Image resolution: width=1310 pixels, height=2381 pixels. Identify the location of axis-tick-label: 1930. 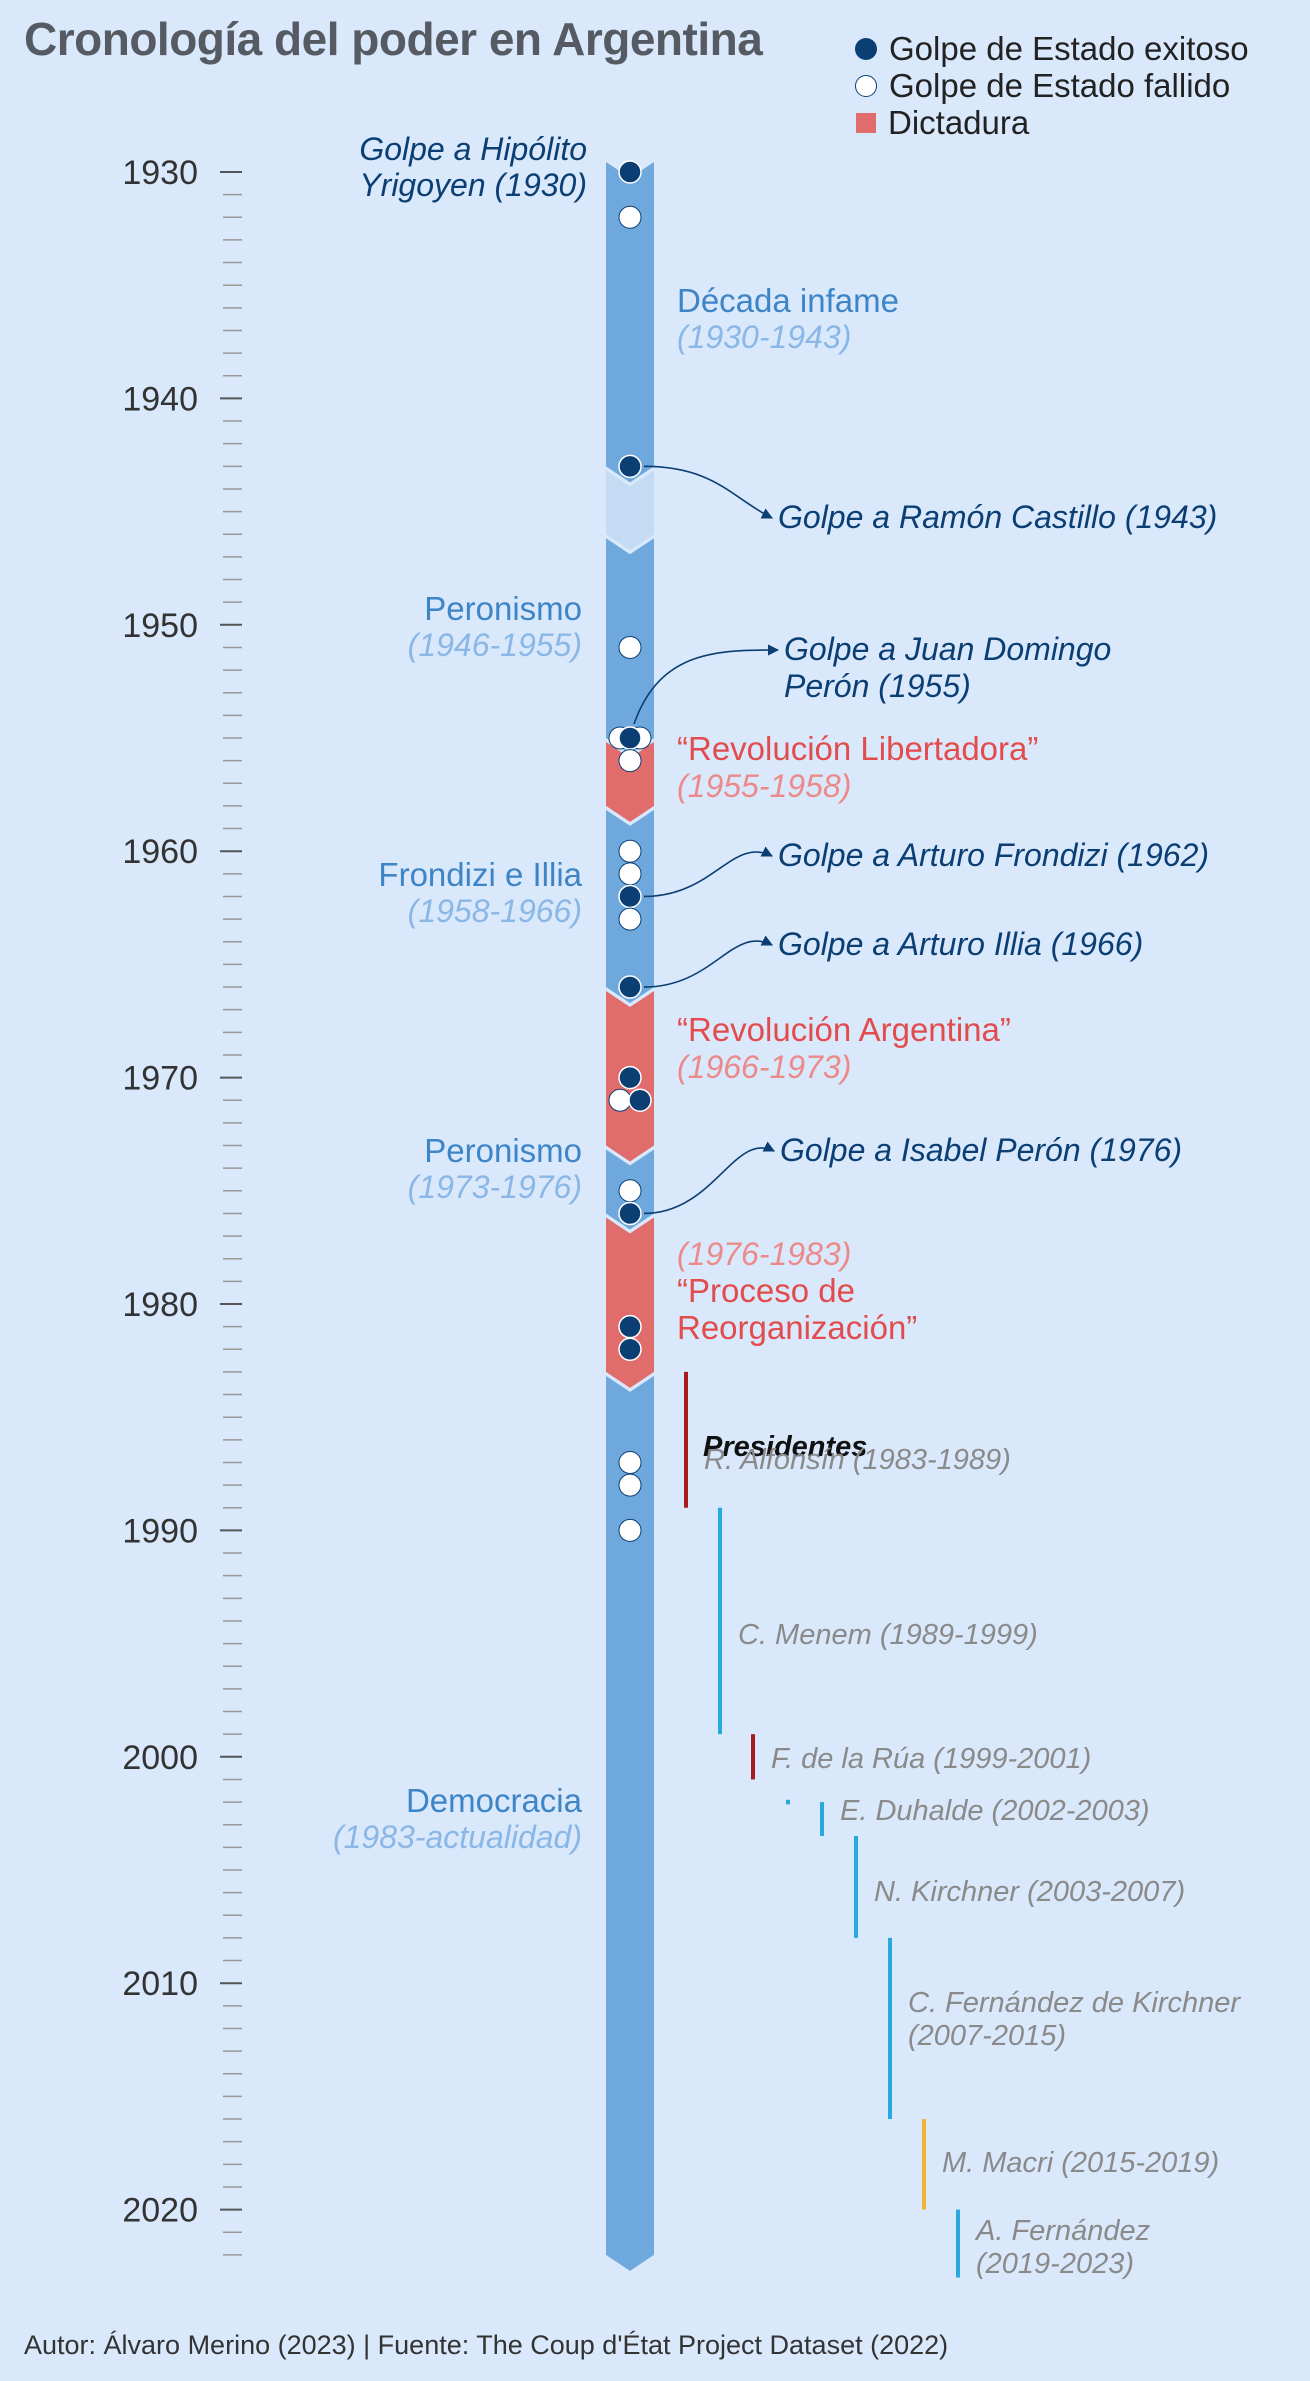
(160, 173).